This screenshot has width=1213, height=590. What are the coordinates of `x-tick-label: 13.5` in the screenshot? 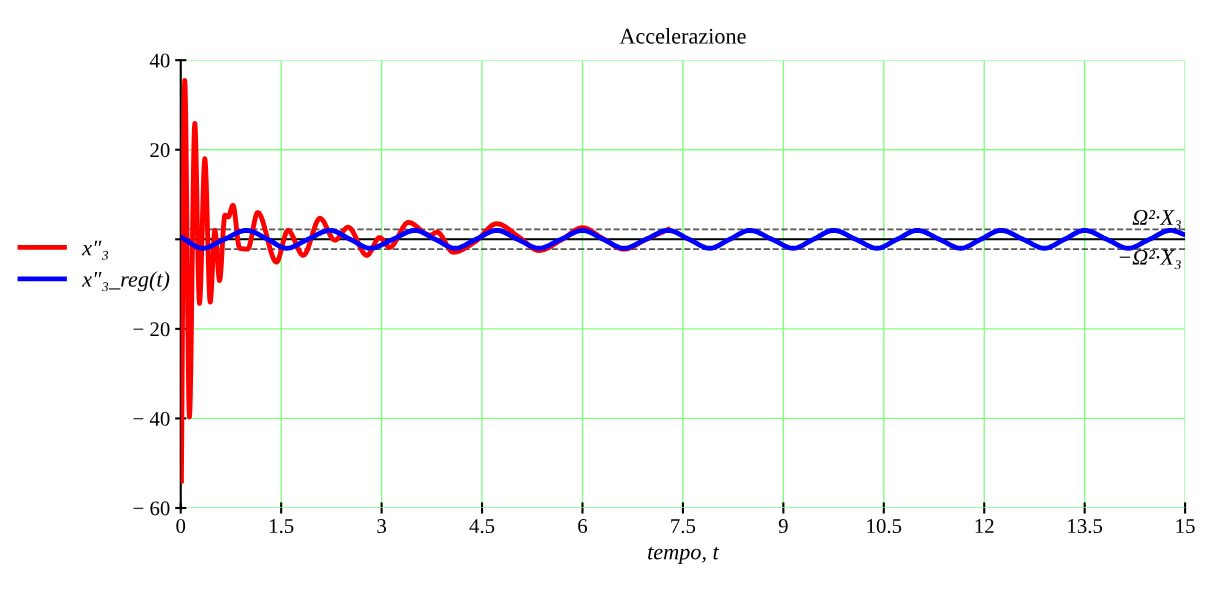 It's located at (1085, 526).